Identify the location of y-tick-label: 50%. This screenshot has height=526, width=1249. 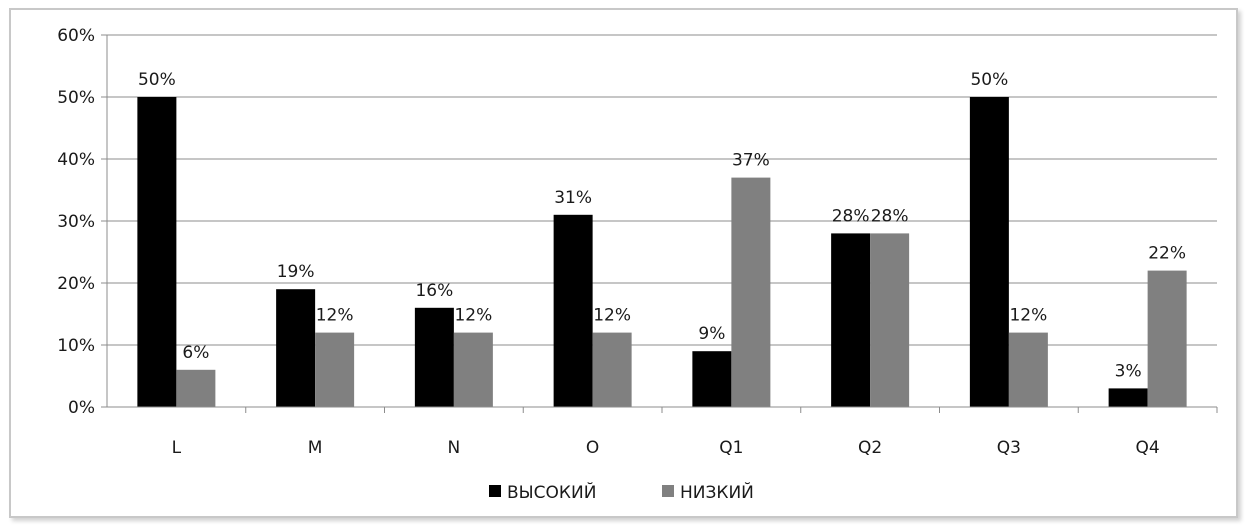
(76, 98).